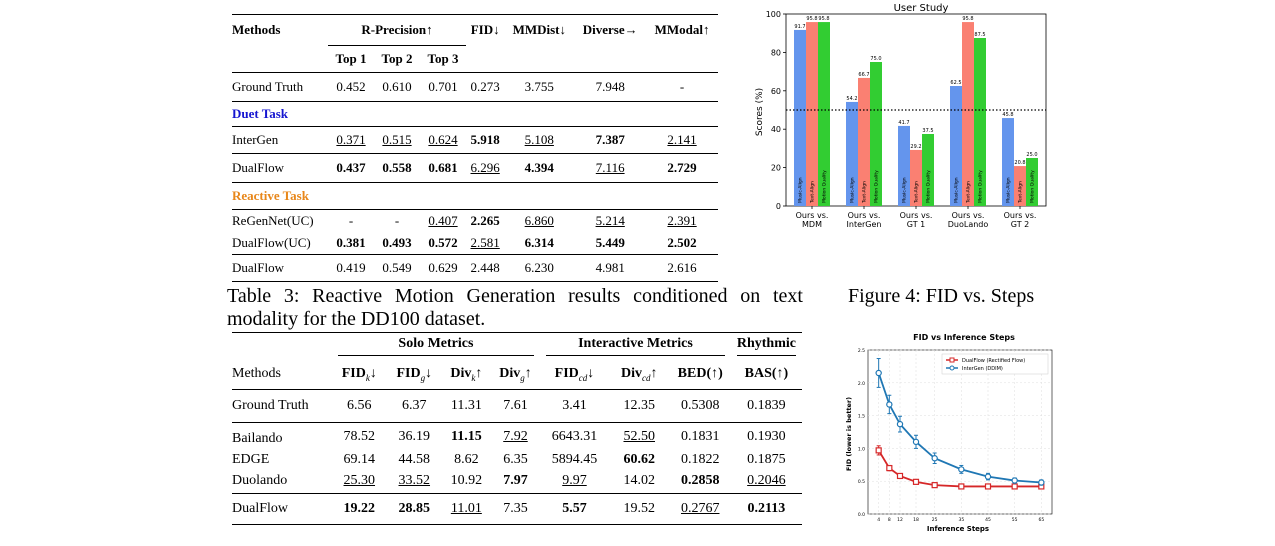  What do you see at coordinates (766, 346) in the screenshot?
I see `group-rhythmic: Rhythmic` at bounding box center [766, 346].